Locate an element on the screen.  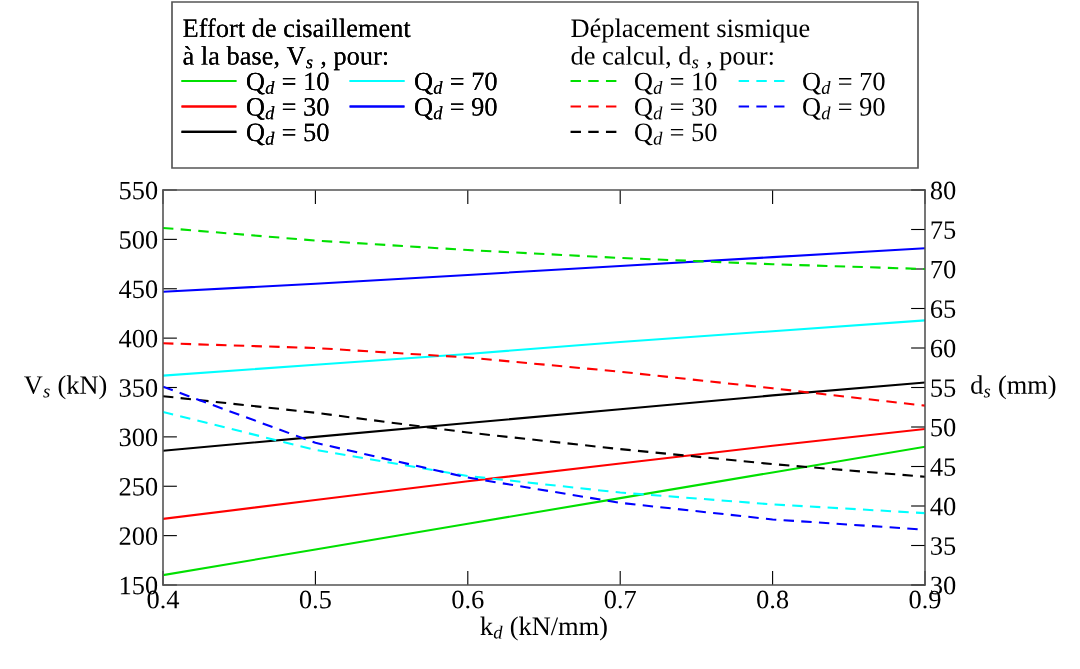
y2-tick-label: 70 is located at coordinates (943, 269).